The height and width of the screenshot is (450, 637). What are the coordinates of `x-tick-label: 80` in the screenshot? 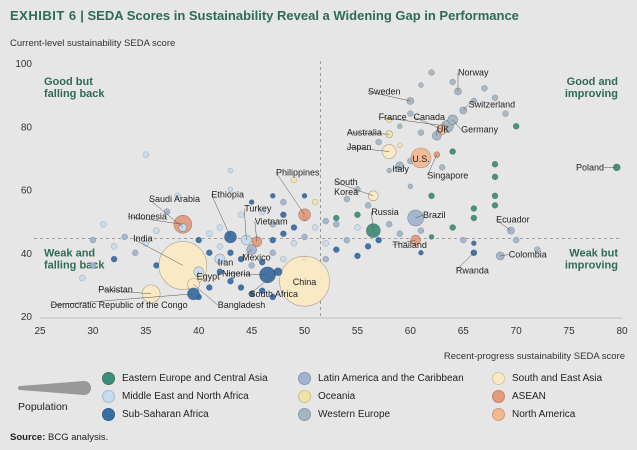 It's located at (622, 331).